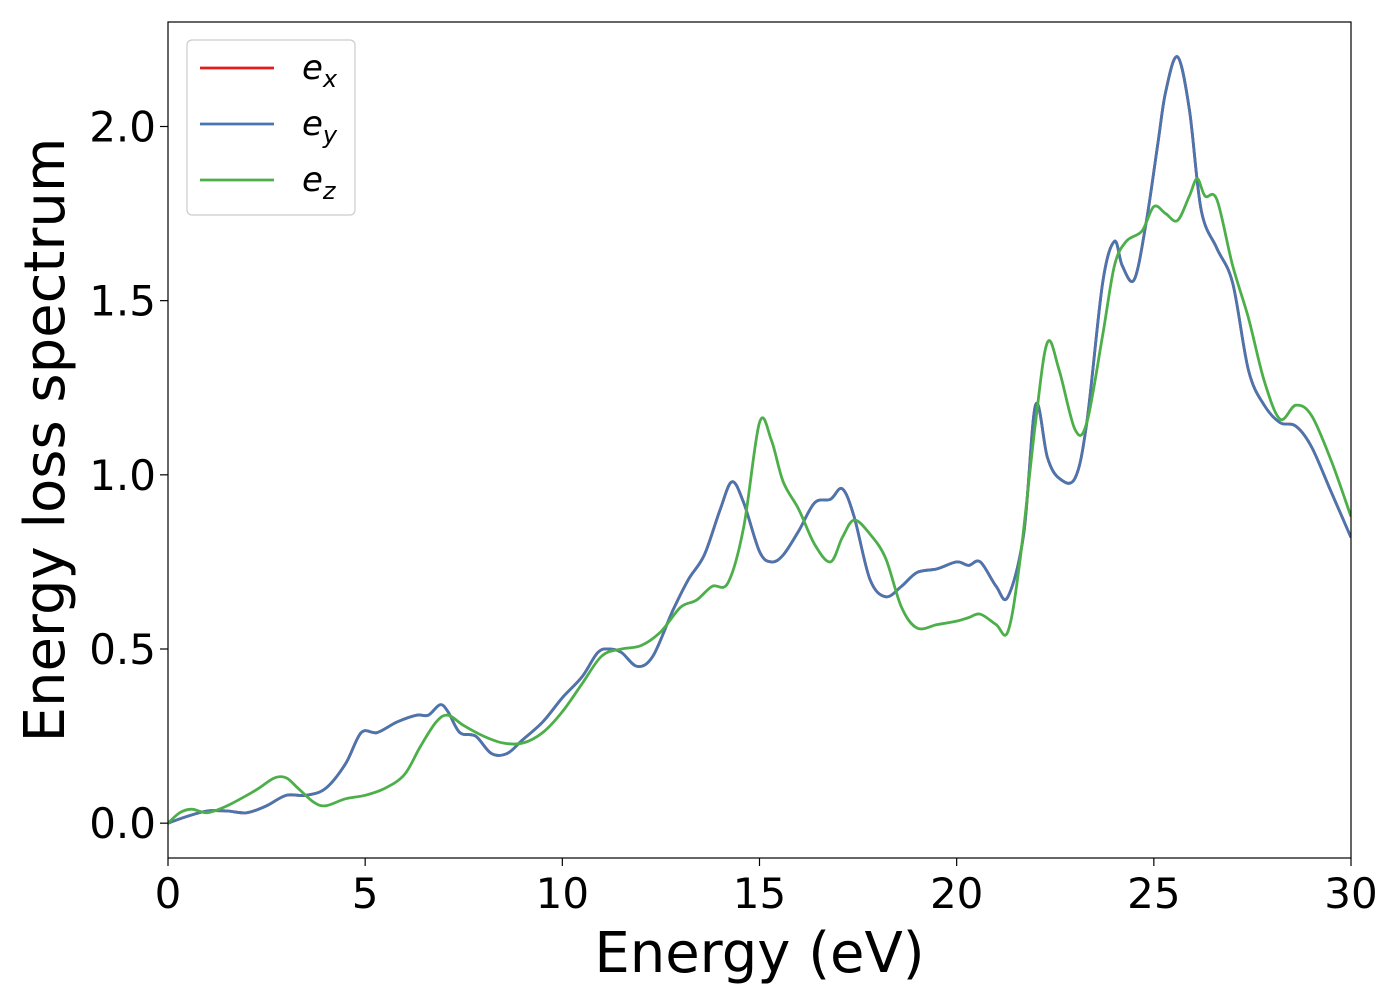  What do you see at coordinates (122, 301) in the screenshot?
I see `y-tick-label: 1.5` at bounding box center [122, 301].